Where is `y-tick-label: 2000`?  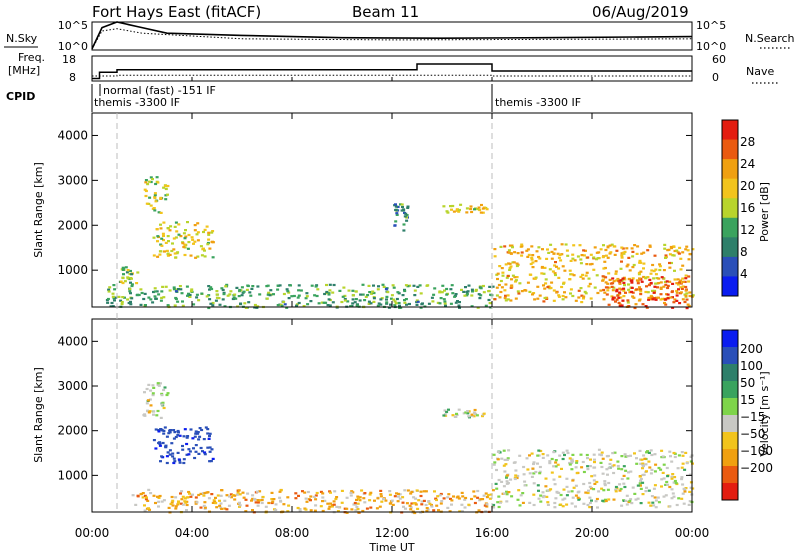
y-tick-label: 2000 is located at coordinates (72, 431).